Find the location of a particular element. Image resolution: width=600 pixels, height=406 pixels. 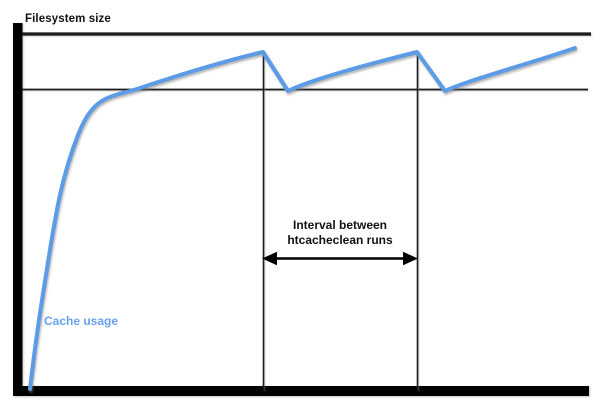

interval-arrow-left-head-icon is located at coordinates (269, 258).